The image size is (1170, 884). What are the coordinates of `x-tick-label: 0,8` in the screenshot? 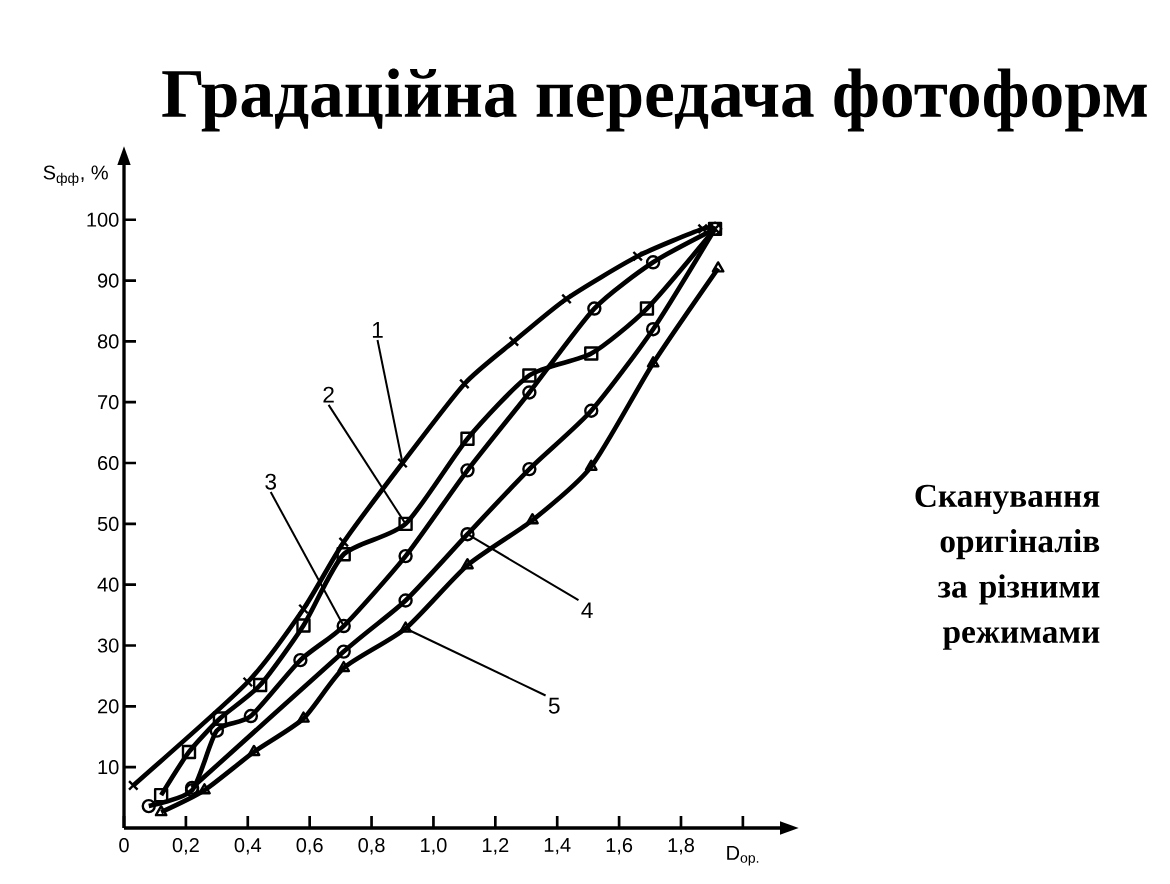 It's located at (371, 846).